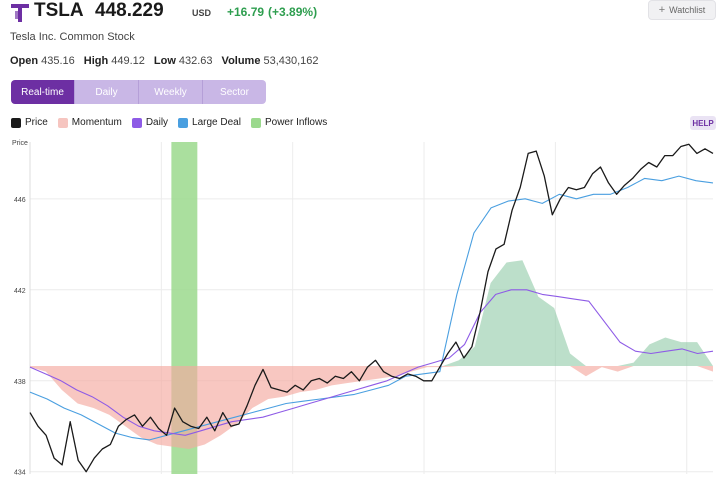  Describe the element at coordinates (43, 92) in the screenshot. I see `tab-real-time: Real-time` at that location.